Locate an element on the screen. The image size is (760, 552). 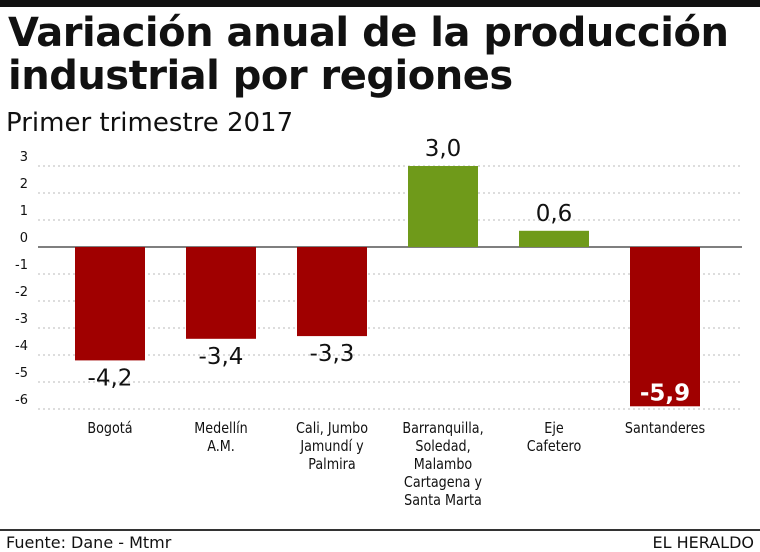
x-tick-label: Eje is located at coordinates (553, 428).